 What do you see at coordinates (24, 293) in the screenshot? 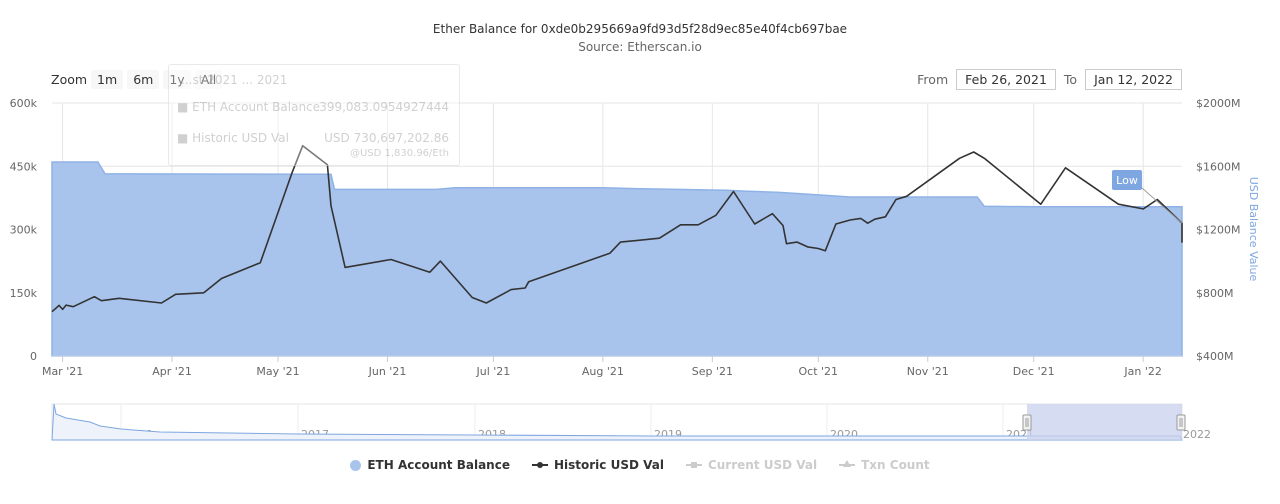
I see `y-left-tick-label: 150k` at bounding box center [24, 293].